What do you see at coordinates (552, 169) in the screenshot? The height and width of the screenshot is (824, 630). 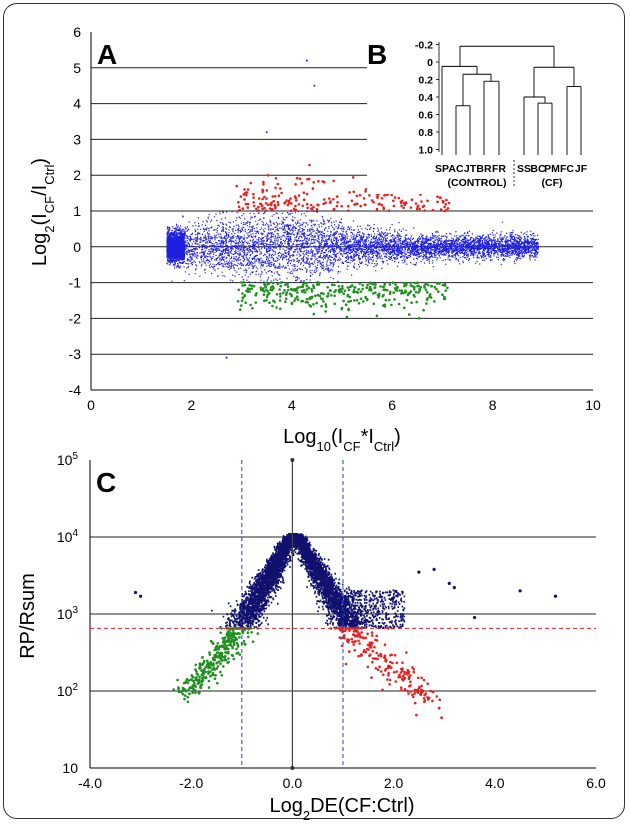 I see `panel-b-leaf-label: PM` at bounding box center [552, 169].